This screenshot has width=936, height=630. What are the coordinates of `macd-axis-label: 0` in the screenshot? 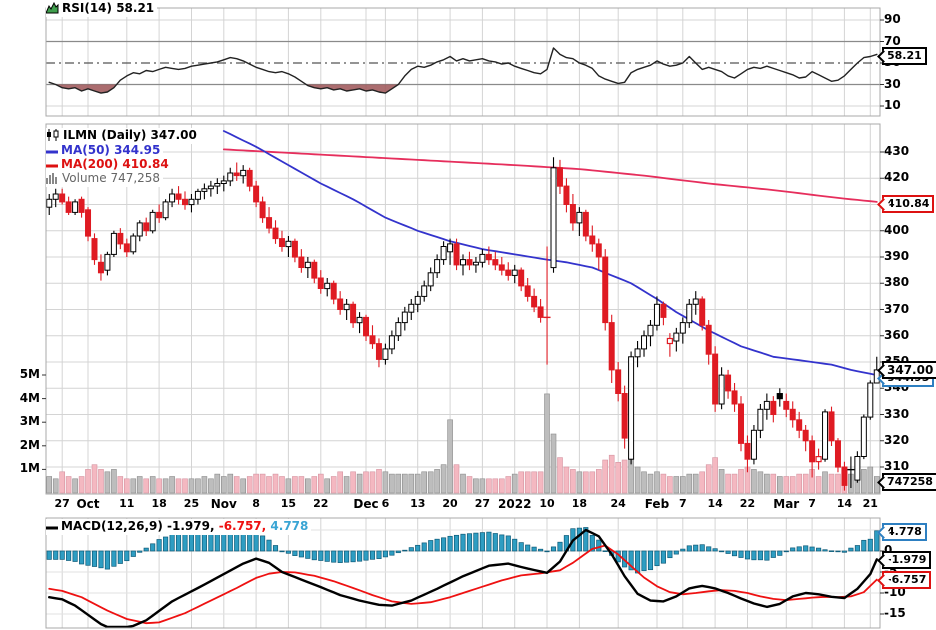 It's located at (888, 550).